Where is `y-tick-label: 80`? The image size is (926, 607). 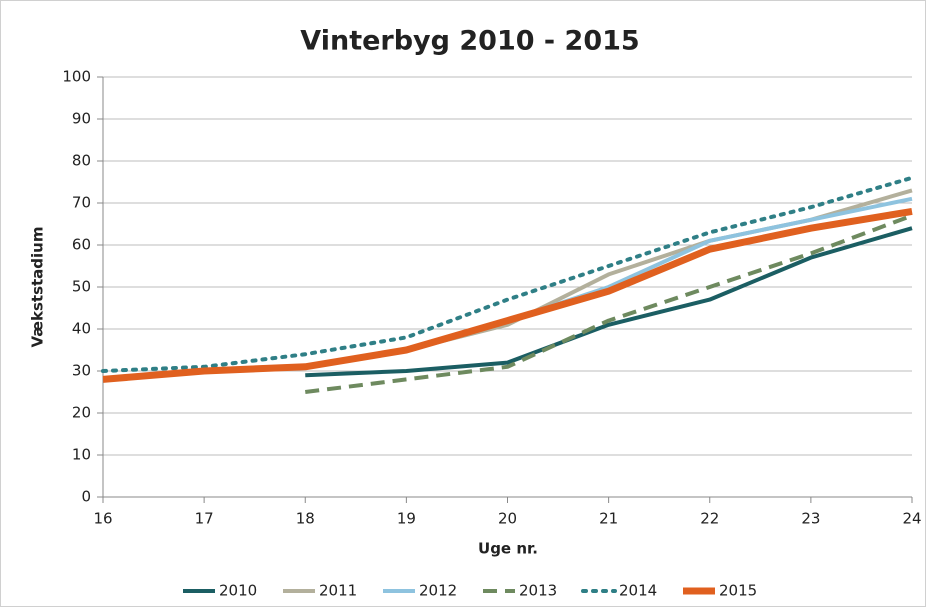 y-tick-label: 80 is located at coordinates (81, 161).